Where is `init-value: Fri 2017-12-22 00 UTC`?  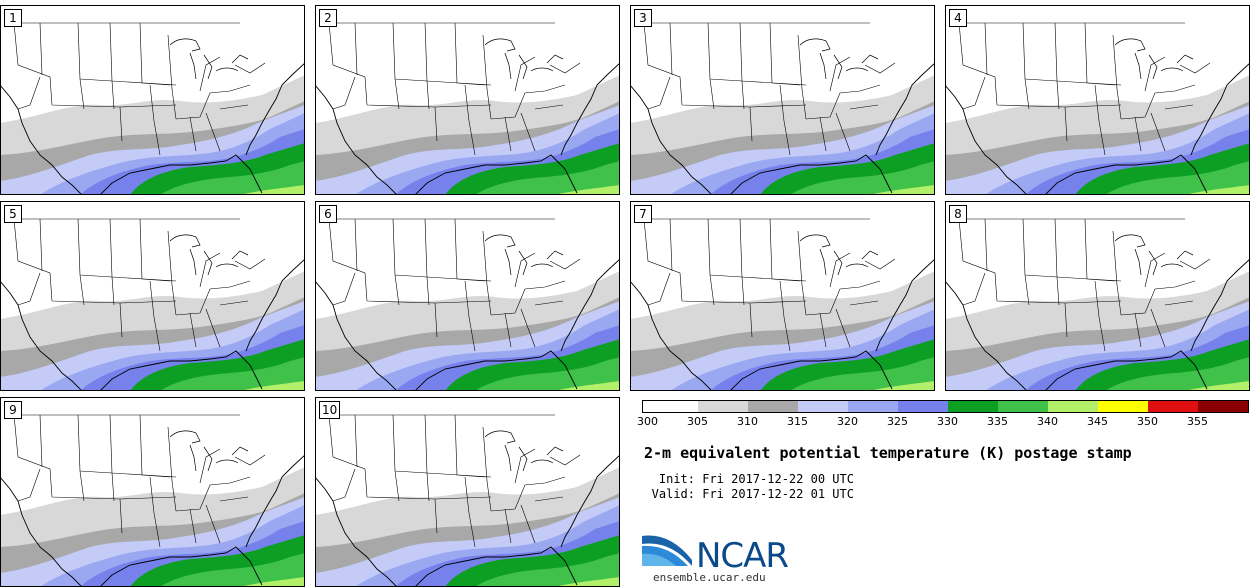 init-value: Fri 2017-12-22 00 UTC is located at coordinates (778, 479).